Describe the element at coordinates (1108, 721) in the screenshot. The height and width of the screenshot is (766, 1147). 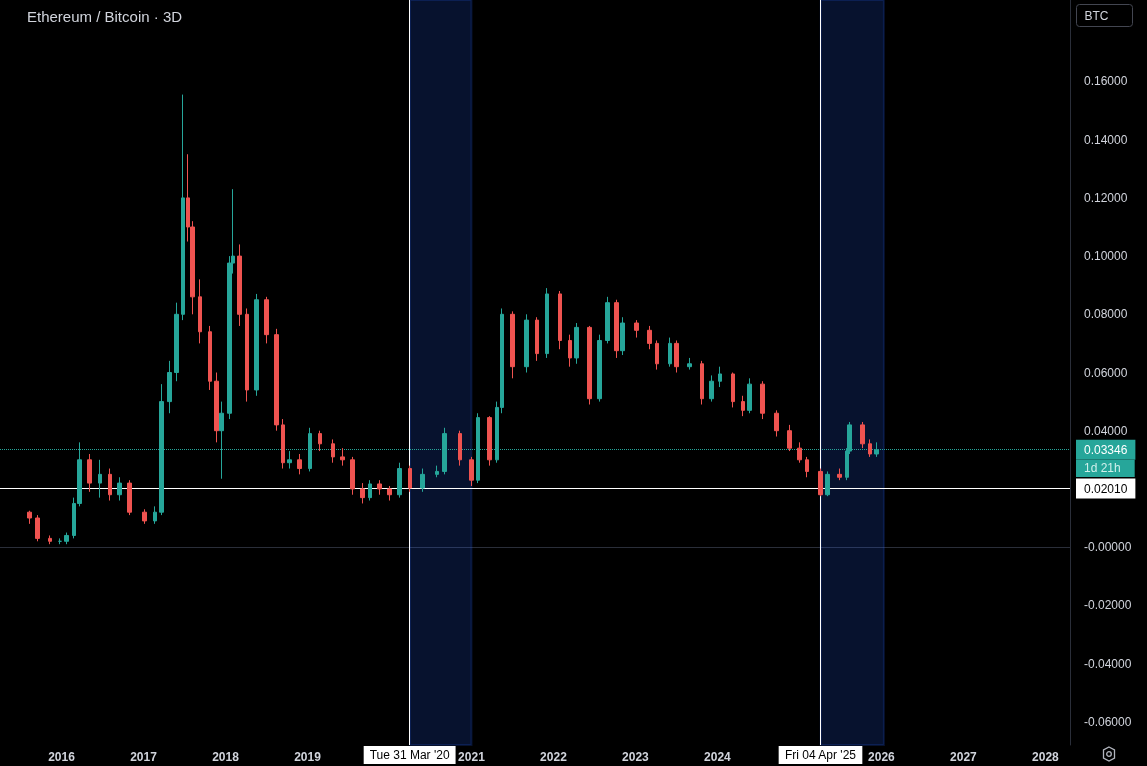
I see `y-tick-label: -0.06000` at that location.